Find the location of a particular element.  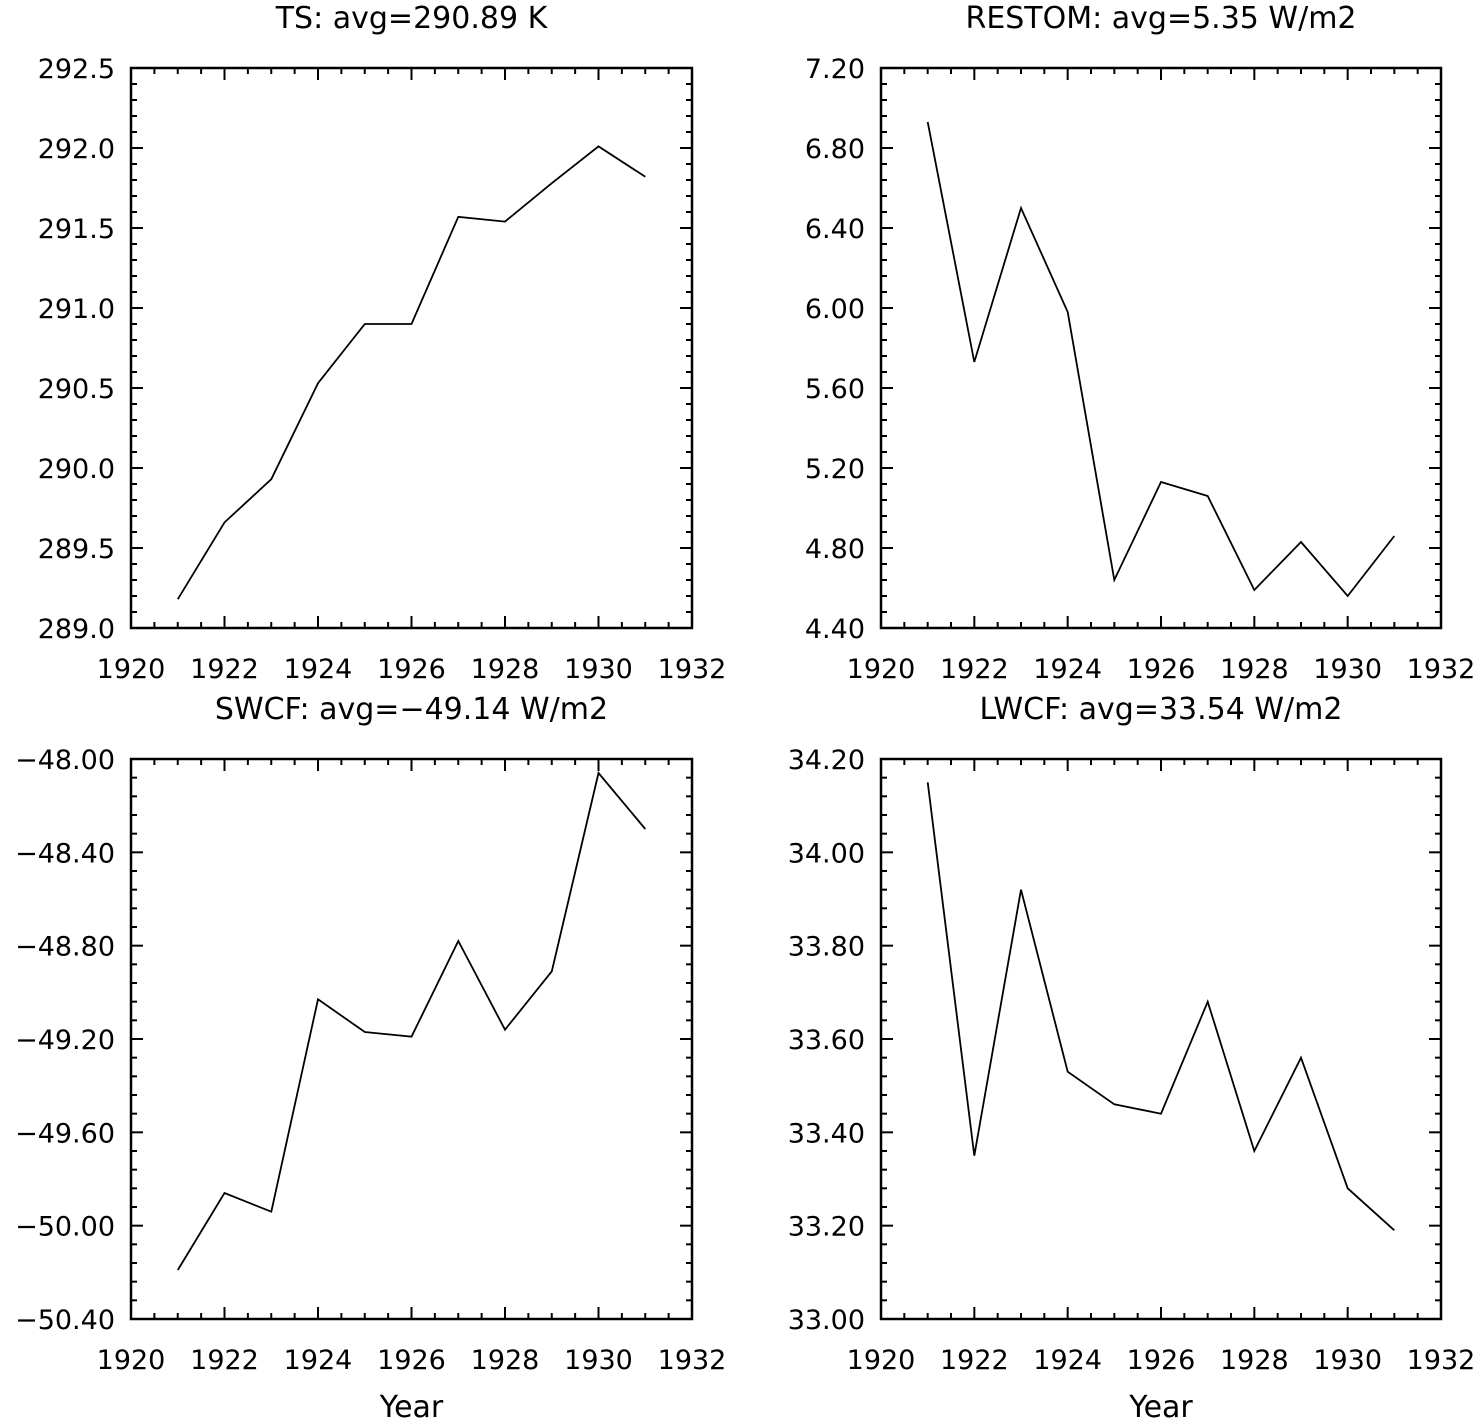

chart-title: SWCF: avg=−49.14 W/m2 is located at coordinates (411, 709).